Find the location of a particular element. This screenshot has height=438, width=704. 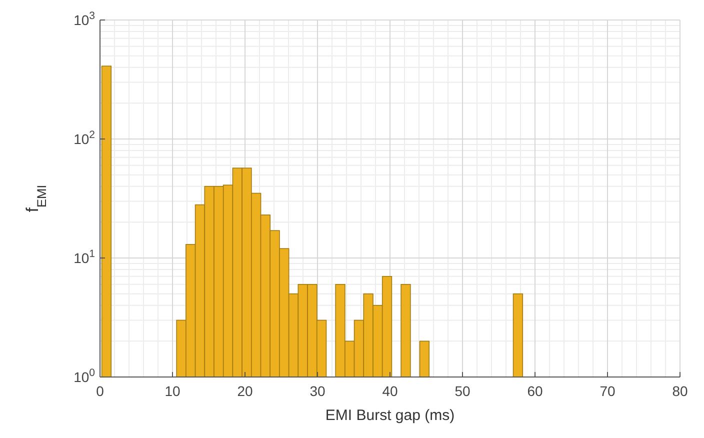

x-tick-label: 10 is located at coordinates (172, 390).